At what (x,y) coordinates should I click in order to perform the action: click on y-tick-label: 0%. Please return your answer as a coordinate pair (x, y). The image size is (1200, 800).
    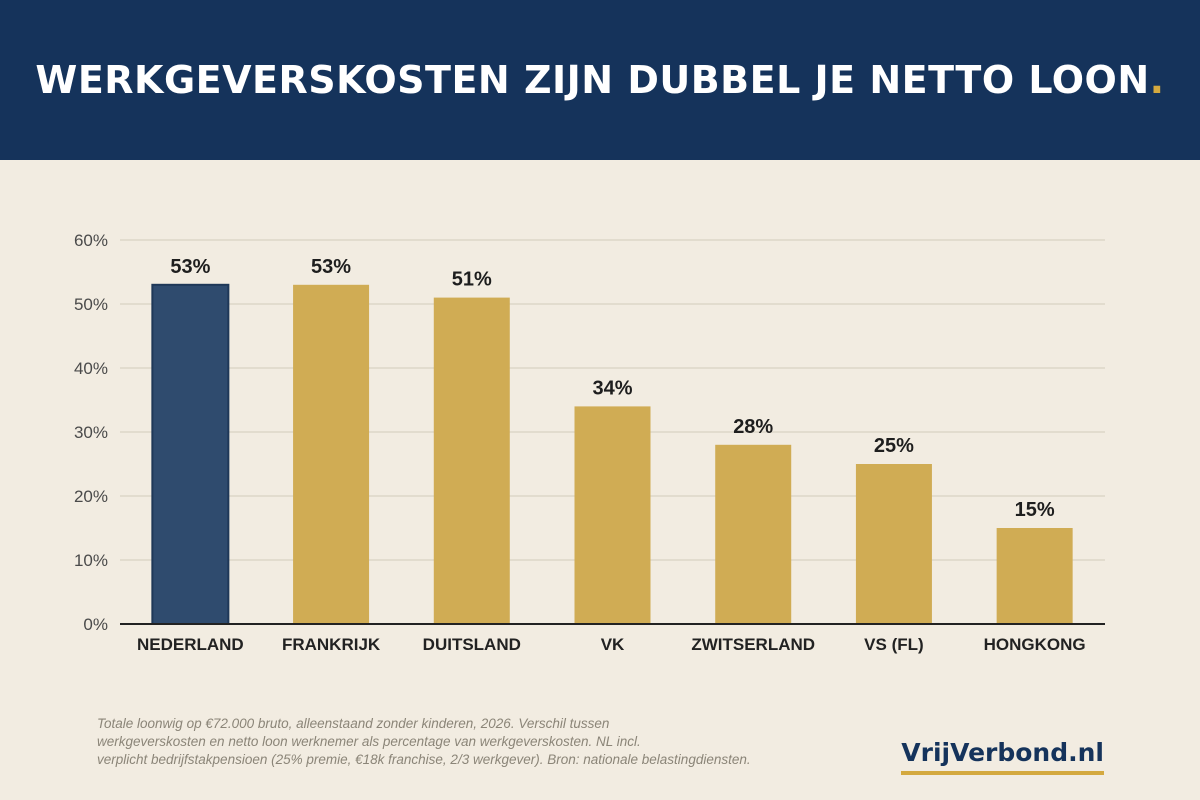
    Looking at the image, I should click on (95, 624).